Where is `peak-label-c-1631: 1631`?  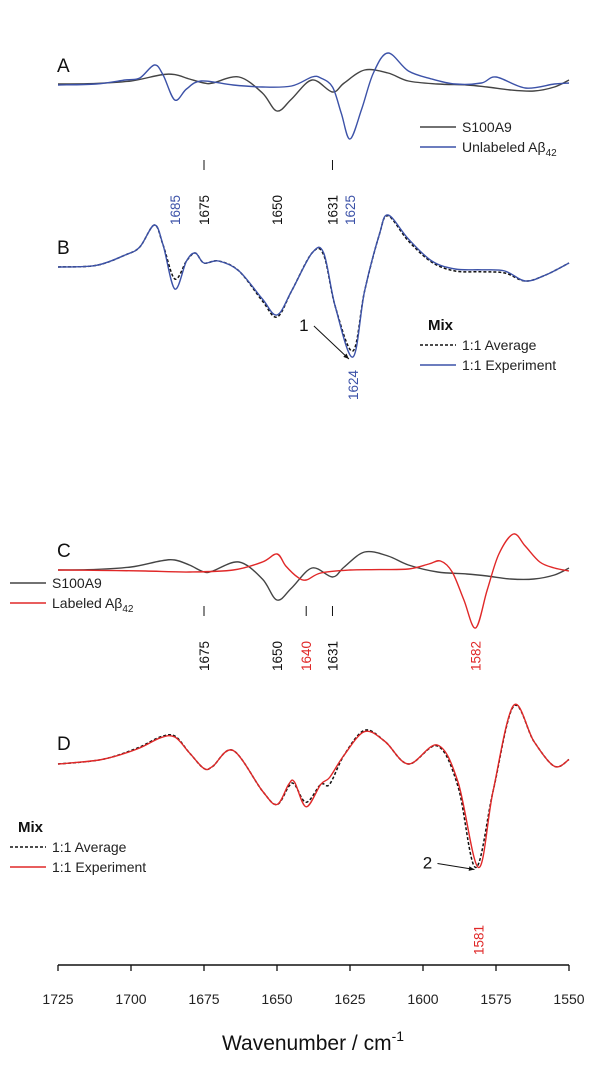
peak-label-c-1631: 1631 is located at coordinates (332, 656).